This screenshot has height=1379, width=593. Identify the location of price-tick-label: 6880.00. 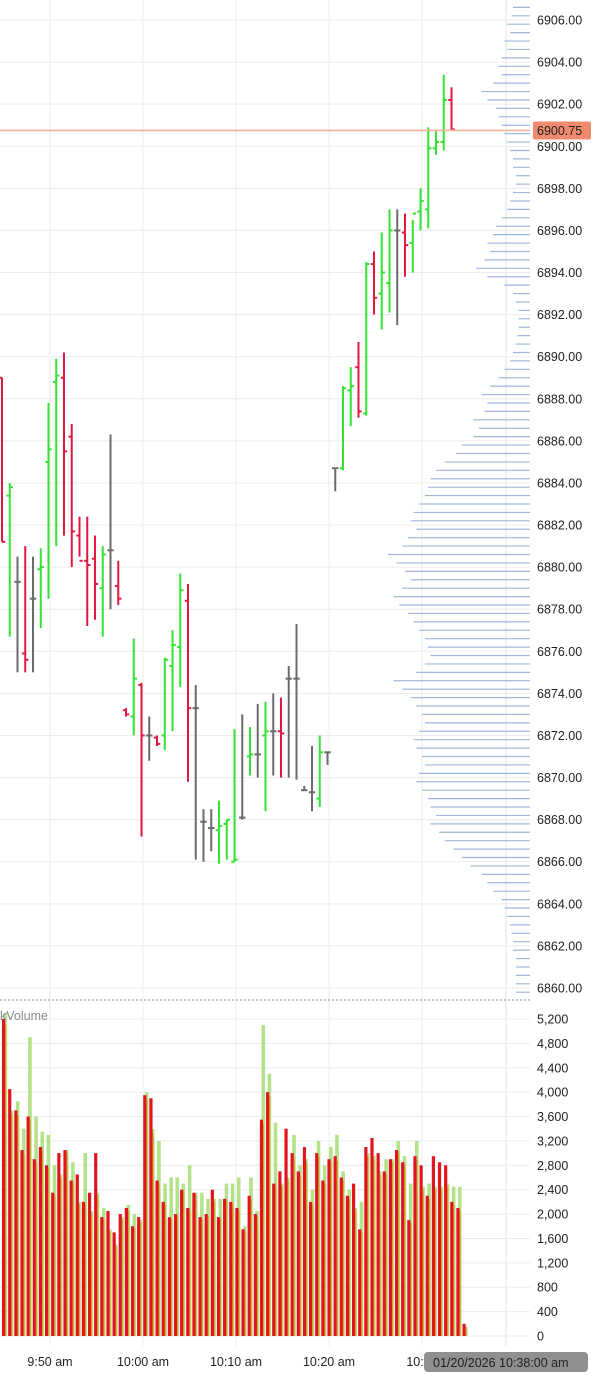
(559, 568).